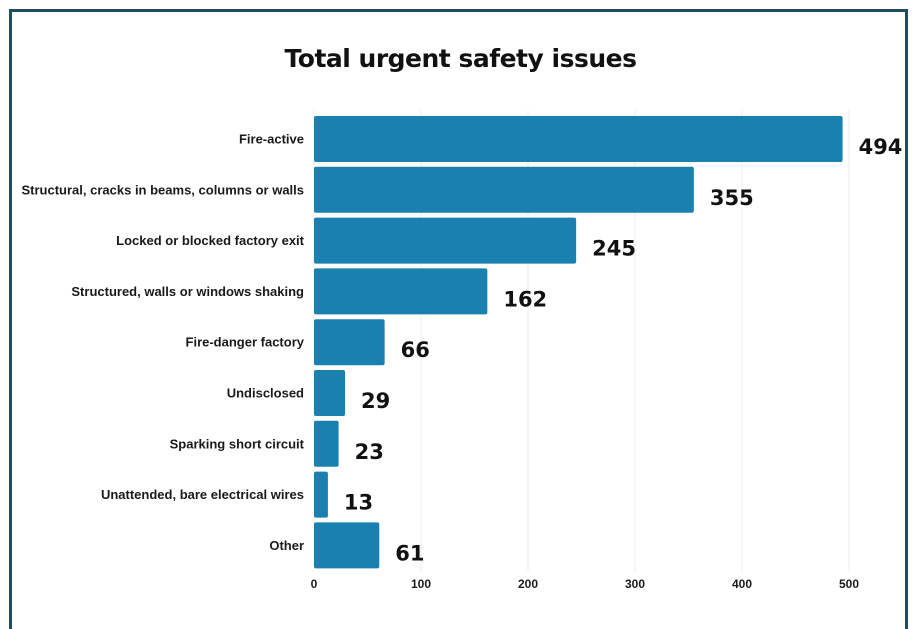 The width and height of the screenshot is (921, 629). I want to click on category-label: Fire-active, so click(271, 139).